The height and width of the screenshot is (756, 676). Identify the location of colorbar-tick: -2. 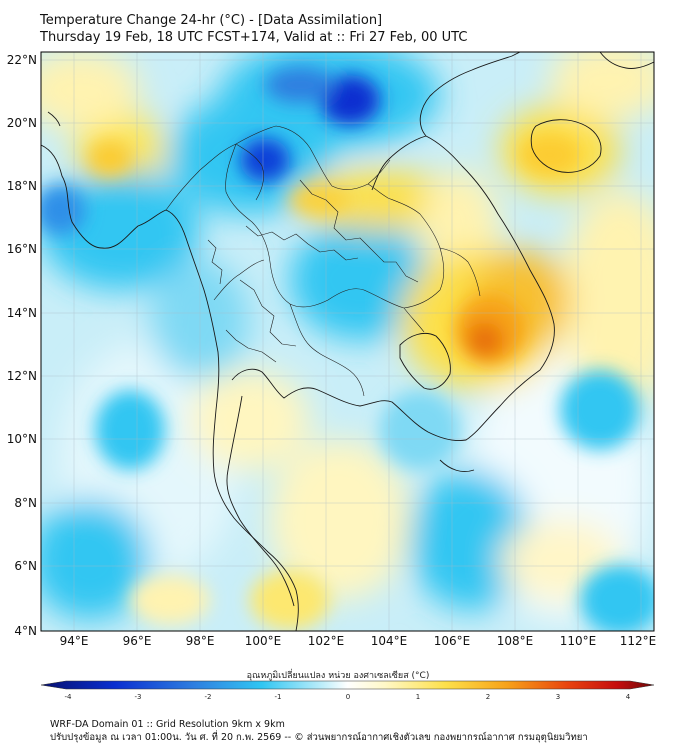
(208, 697).